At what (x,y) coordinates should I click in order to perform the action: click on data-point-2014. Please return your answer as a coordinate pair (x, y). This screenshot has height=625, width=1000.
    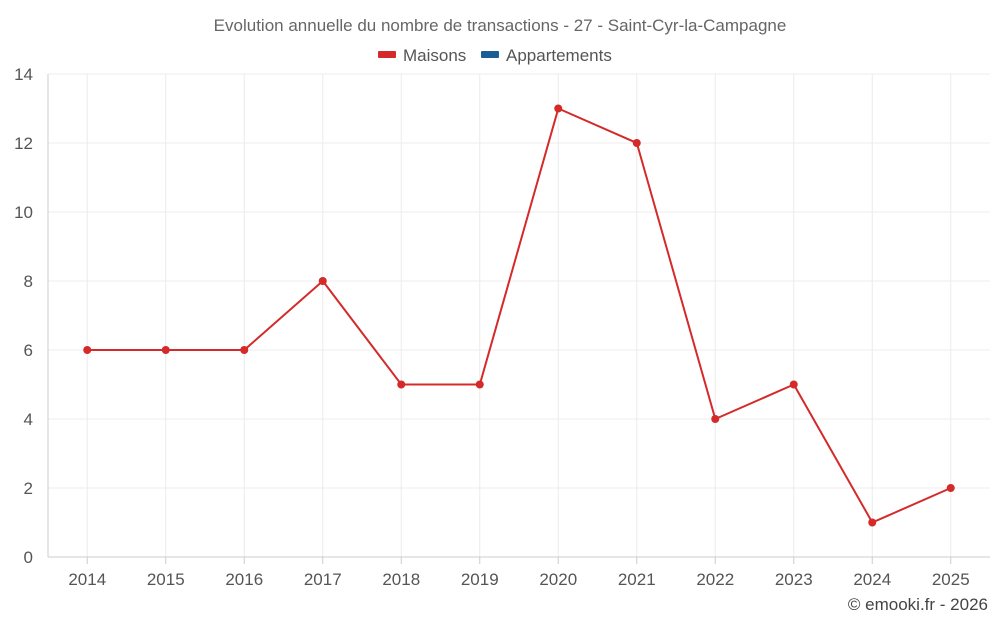
    Looking at the image, I should click on (87, 350).